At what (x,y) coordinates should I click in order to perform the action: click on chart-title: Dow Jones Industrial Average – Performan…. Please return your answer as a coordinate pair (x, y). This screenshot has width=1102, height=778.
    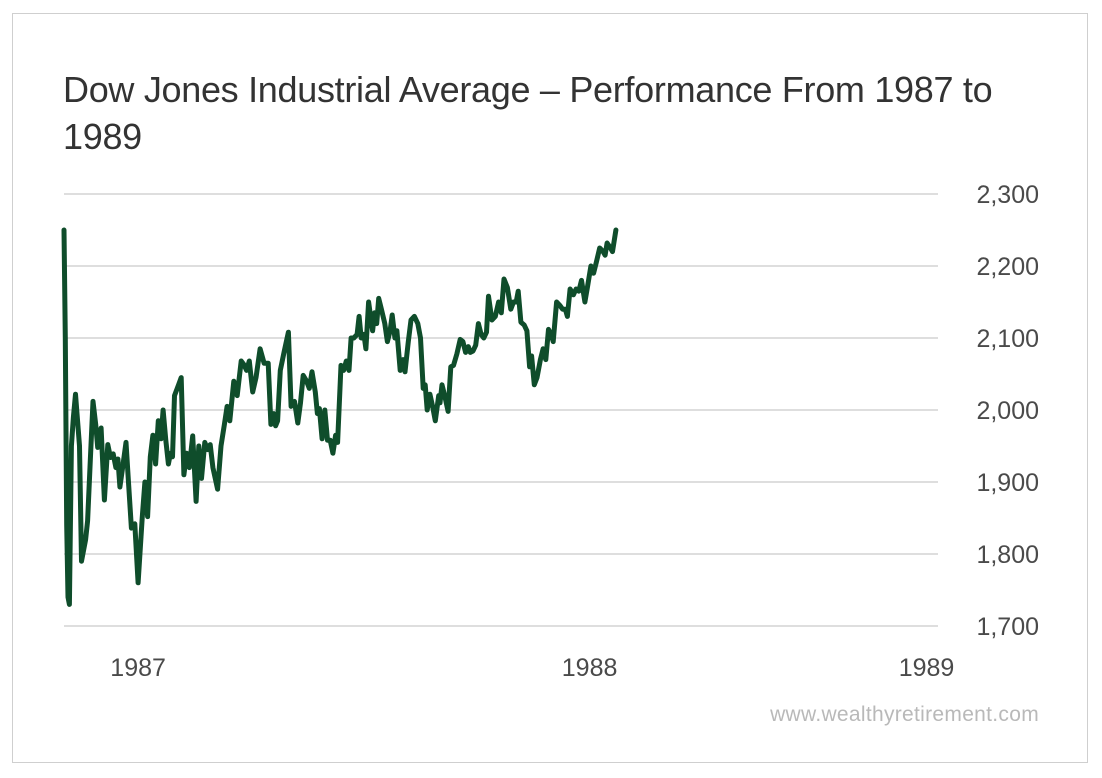
    Looking at the image, I should click on (528, 113).